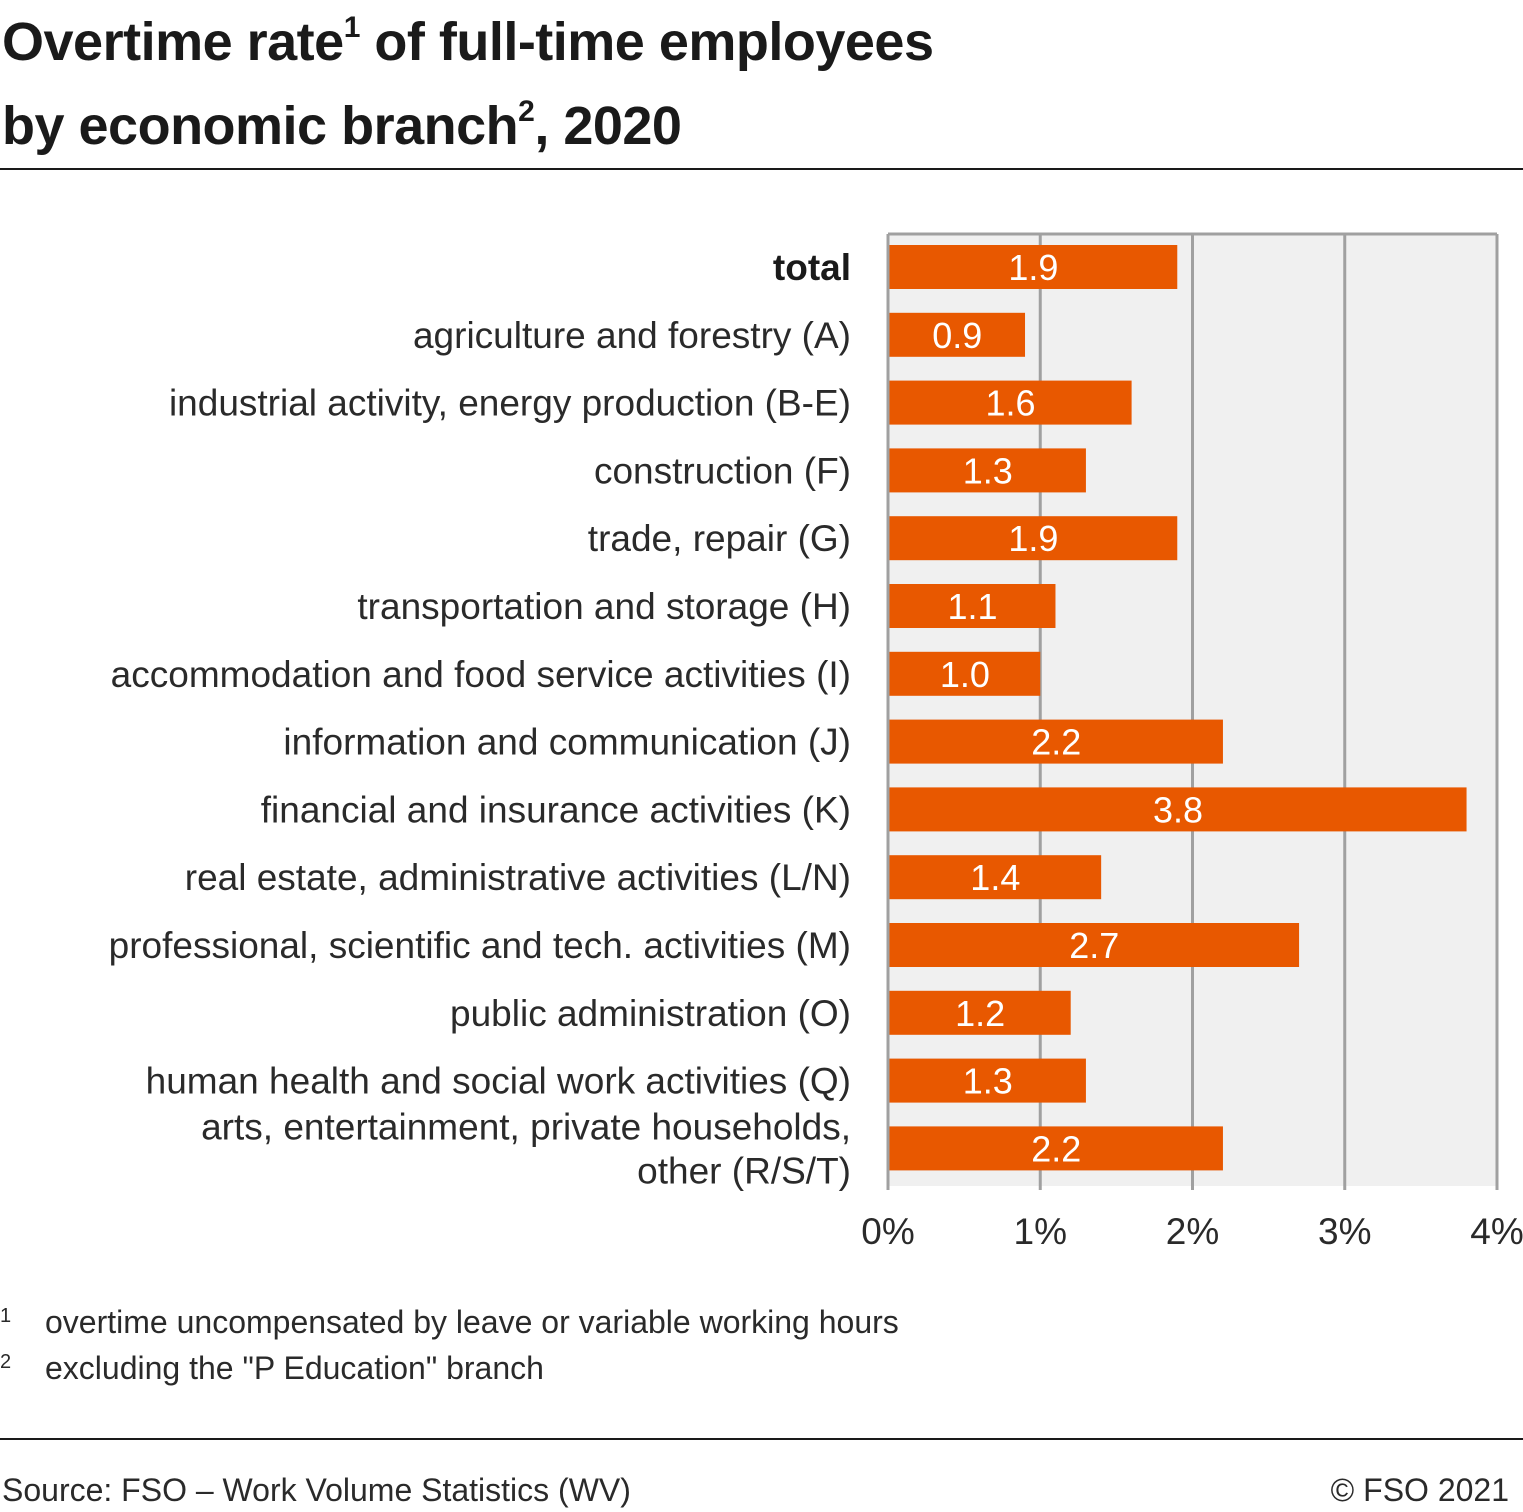 This screenshot has width=1523, height=1512. I want to click on category-label: construction (F), so click(722, 470).